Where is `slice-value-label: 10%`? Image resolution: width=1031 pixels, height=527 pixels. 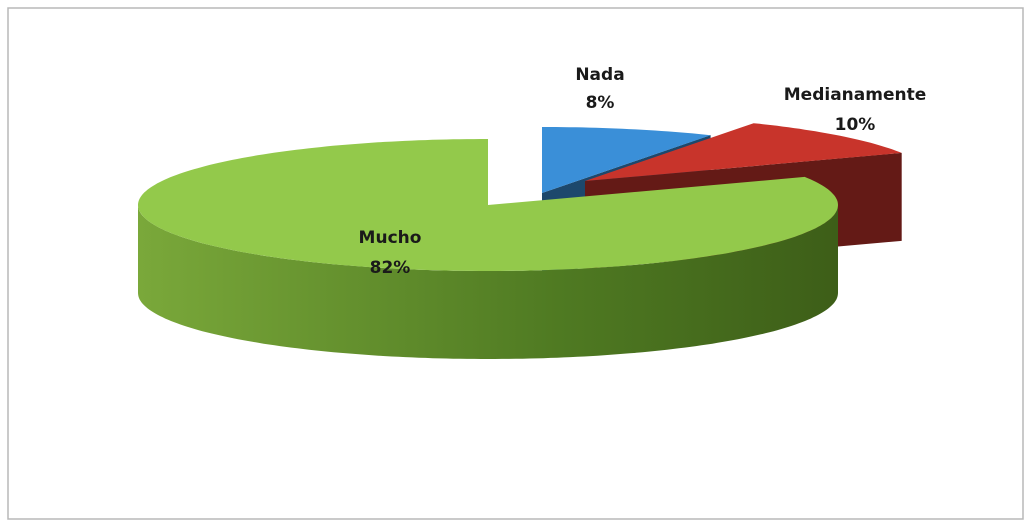
slice-value-label: 10% is located at coordinates (855, 125).